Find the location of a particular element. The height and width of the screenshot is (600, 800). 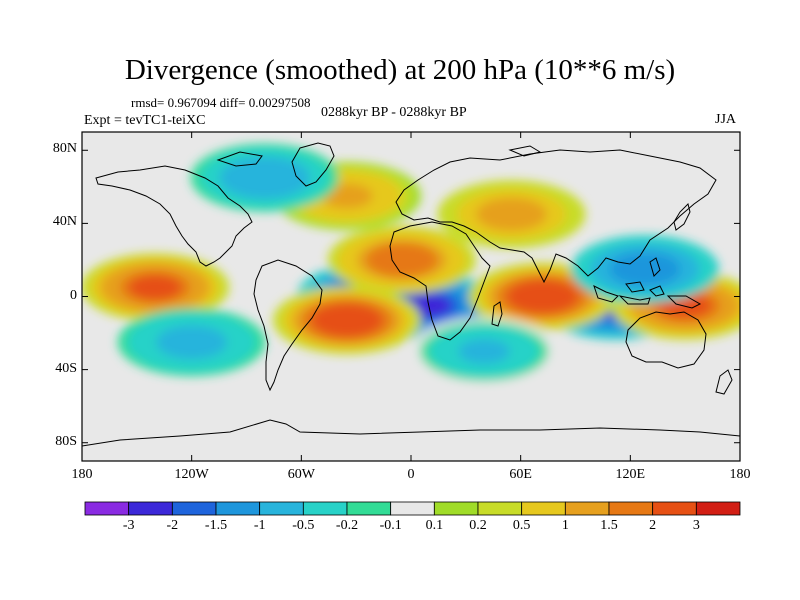

season-label: JJA is located at coordinates (726, 119).